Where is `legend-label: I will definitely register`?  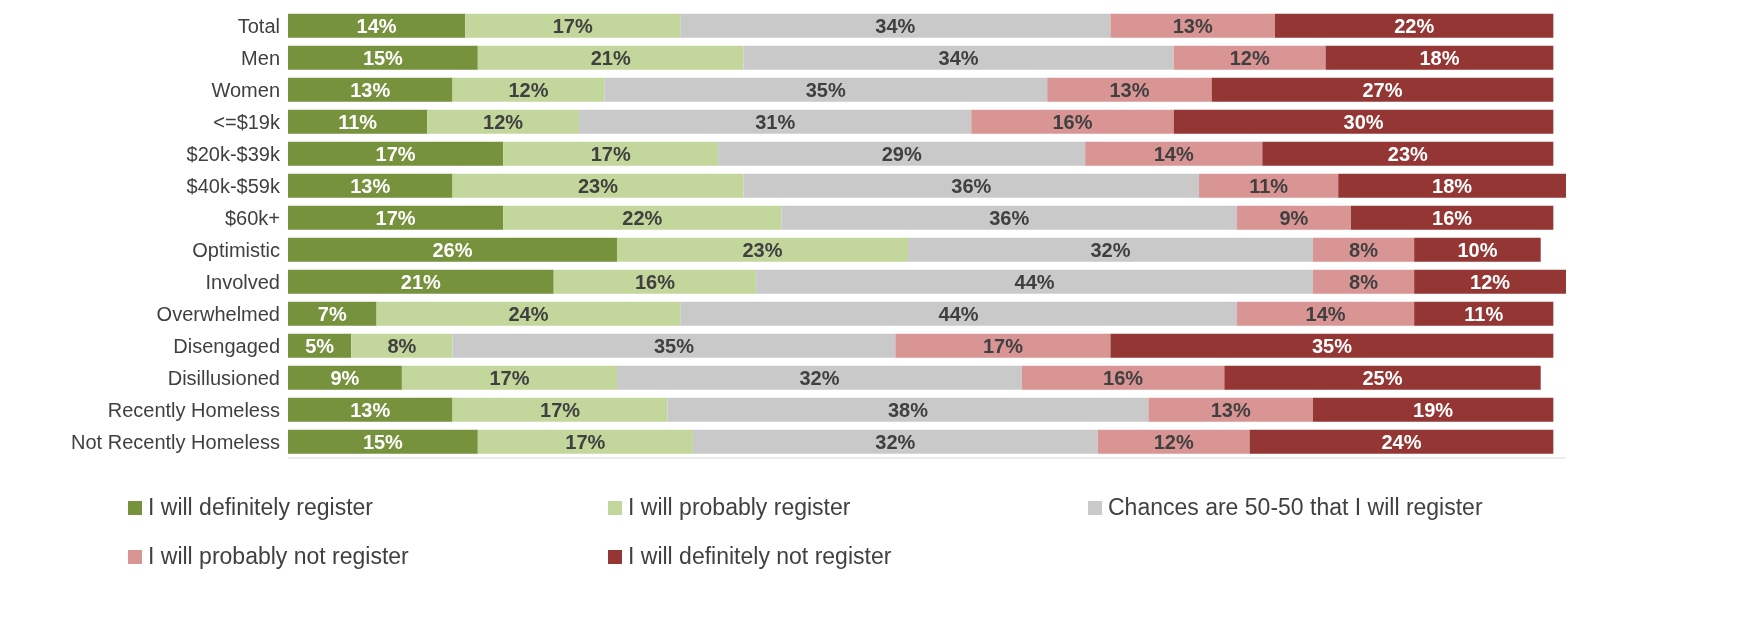
legend-label: I will definitely register is located at coordinates (260, 507).